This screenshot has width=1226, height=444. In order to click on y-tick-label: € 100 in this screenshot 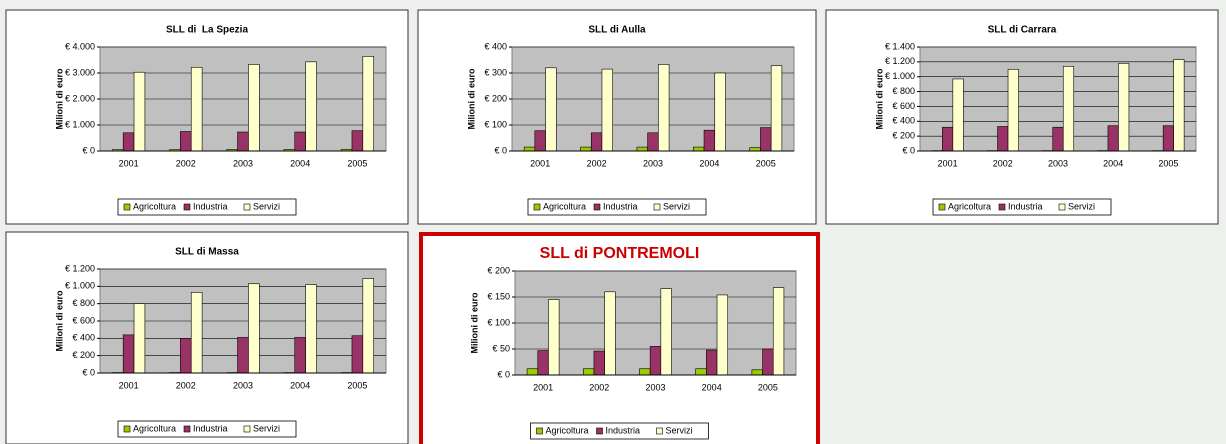, I will do `click(495, 124)`.